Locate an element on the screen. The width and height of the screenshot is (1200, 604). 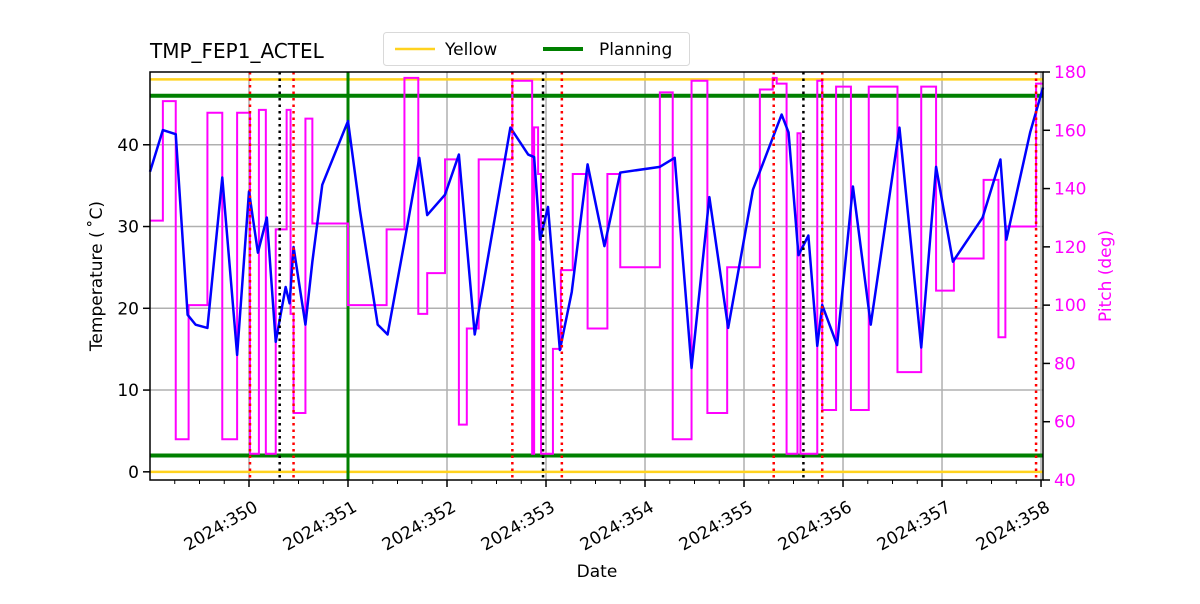
x-tick-label: 2024:350 is located at coordinates (221, 526).